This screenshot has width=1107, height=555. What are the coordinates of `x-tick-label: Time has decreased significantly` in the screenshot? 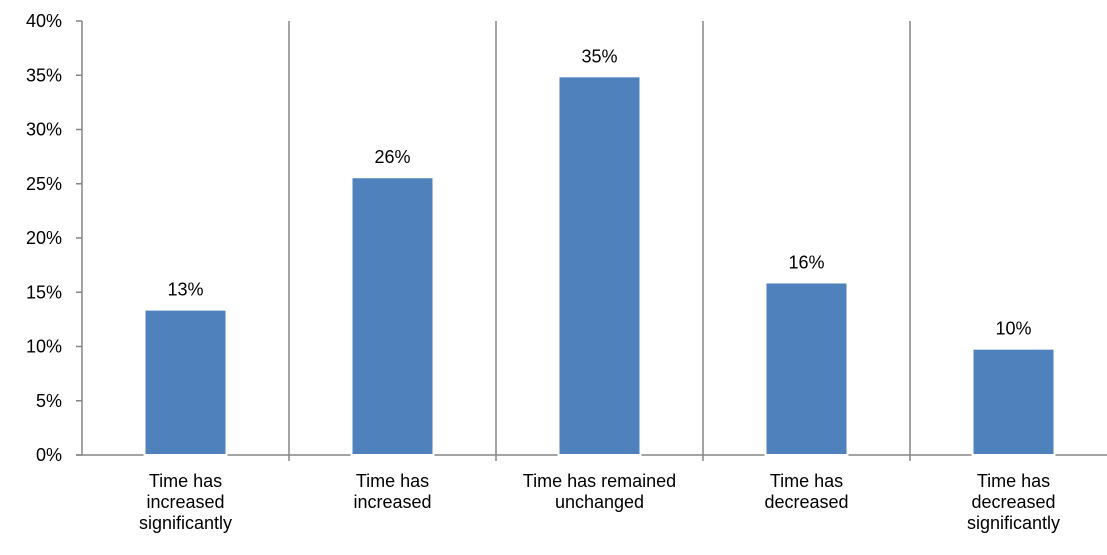 It's located at (1013, 502).